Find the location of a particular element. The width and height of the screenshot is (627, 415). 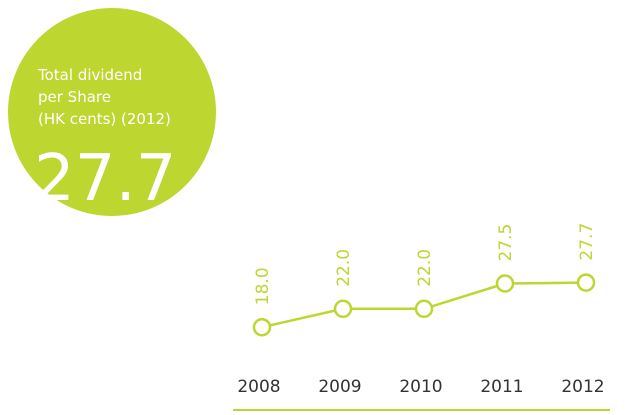

x-tick-label: 2011 is located at coordinates (501, 387).